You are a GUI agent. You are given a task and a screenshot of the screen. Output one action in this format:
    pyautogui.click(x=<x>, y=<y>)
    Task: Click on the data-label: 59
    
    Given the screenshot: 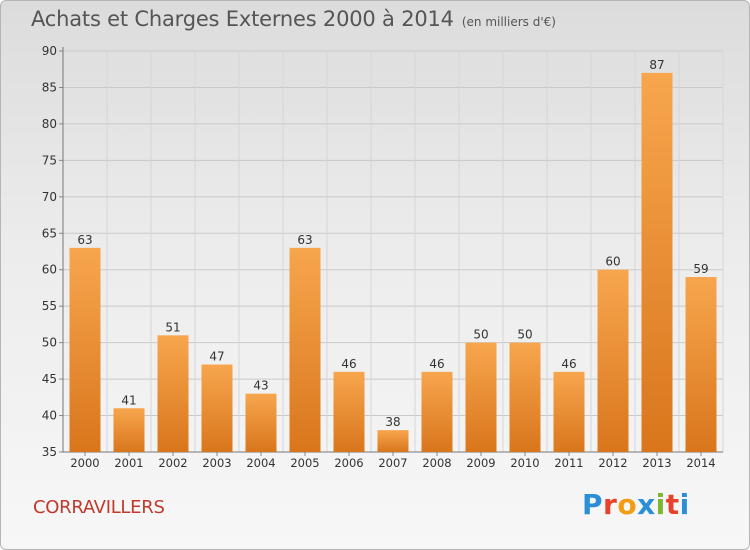 What is the action you would take?
    pyautogui.click(x=700, y=269)
    